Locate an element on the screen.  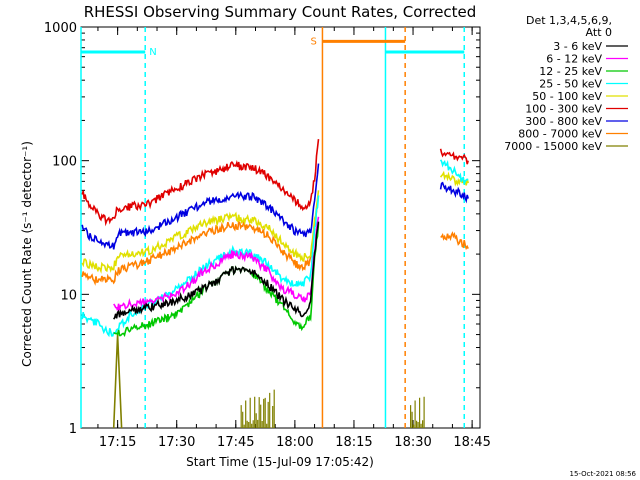
y-tick-label: 10 is located at coordinates (68, 295).